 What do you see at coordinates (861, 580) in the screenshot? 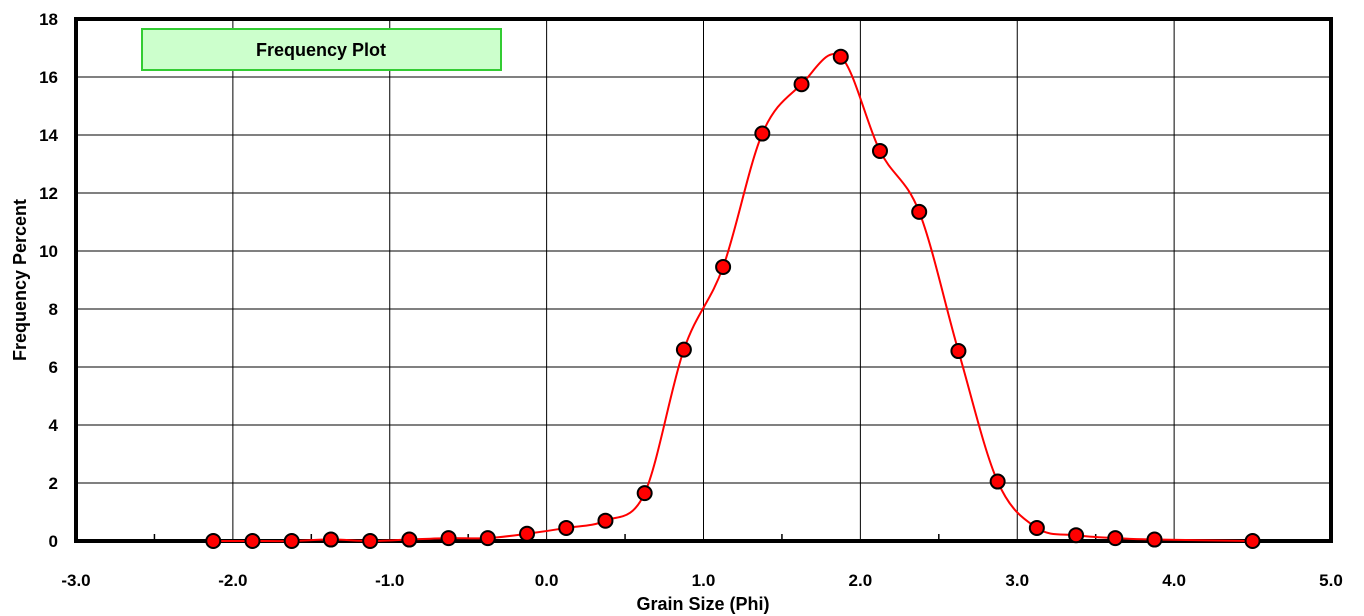
I see `x-tick-label: 2.0` at bounding box center [861, 580].